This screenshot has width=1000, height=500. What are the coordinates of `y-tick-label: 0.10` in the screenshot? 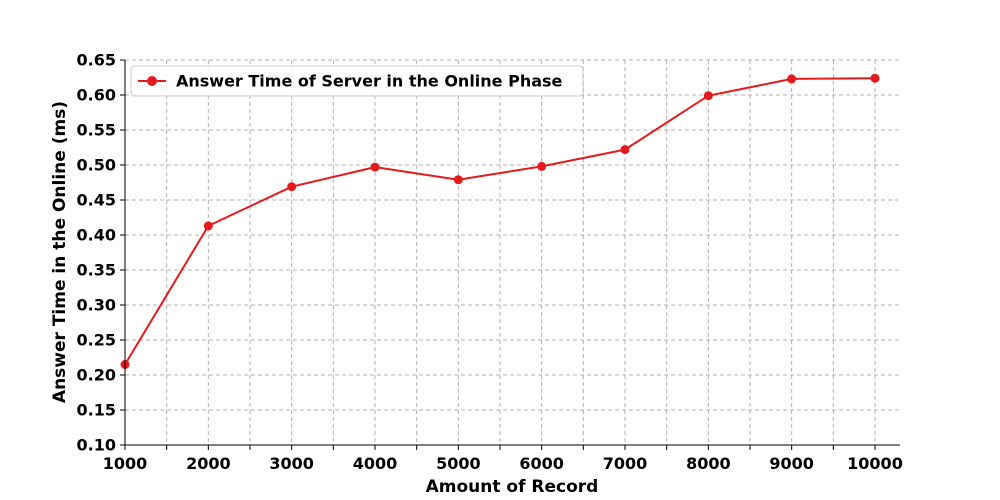 It's located at (96, 445).